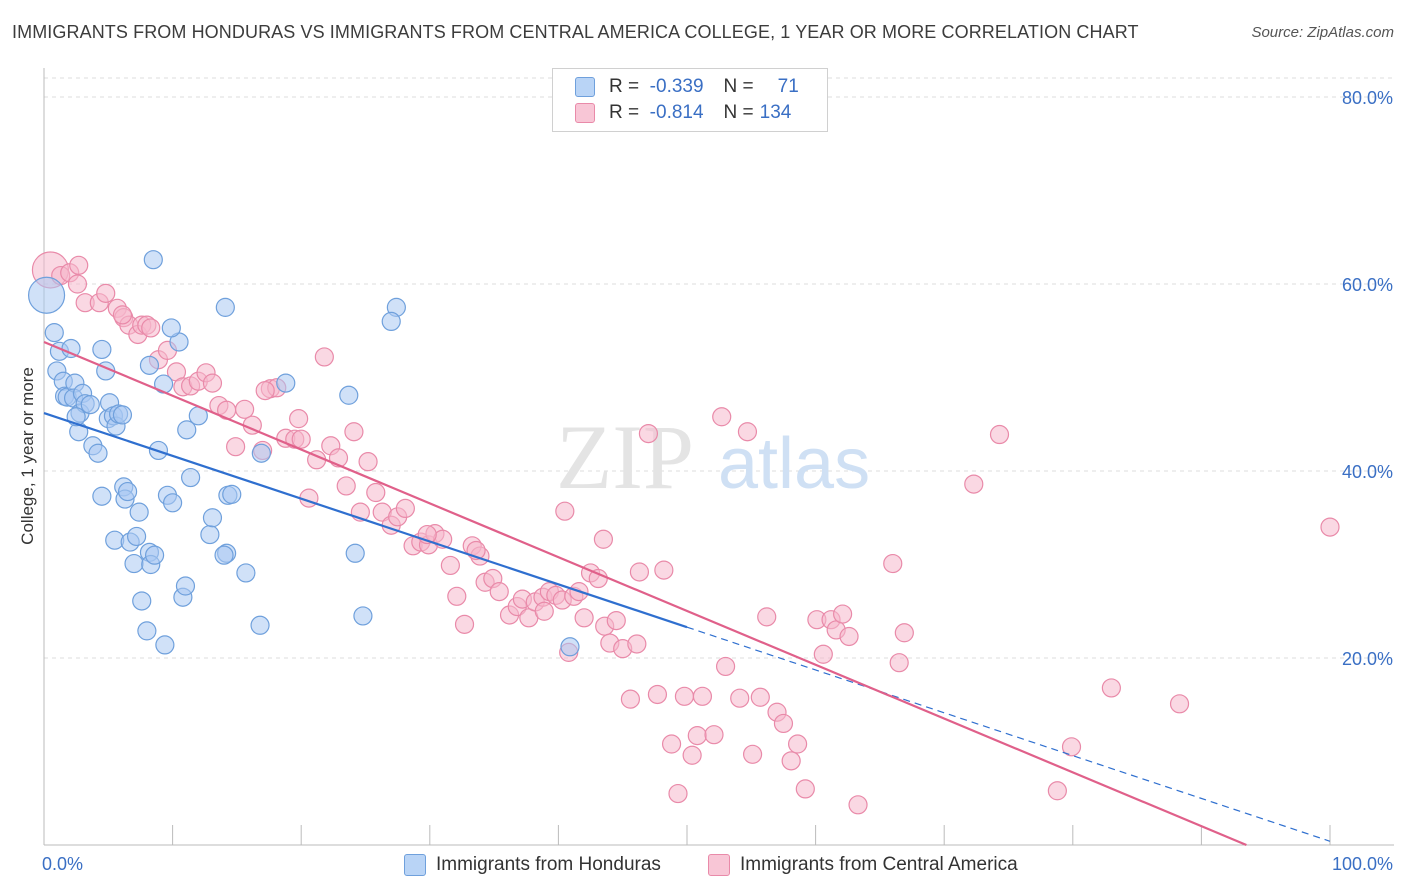 This screenshot has height=892, width=1406. I want to click on bottom-legend-honduras: Immigrants from Honduras, so click(532, 865).